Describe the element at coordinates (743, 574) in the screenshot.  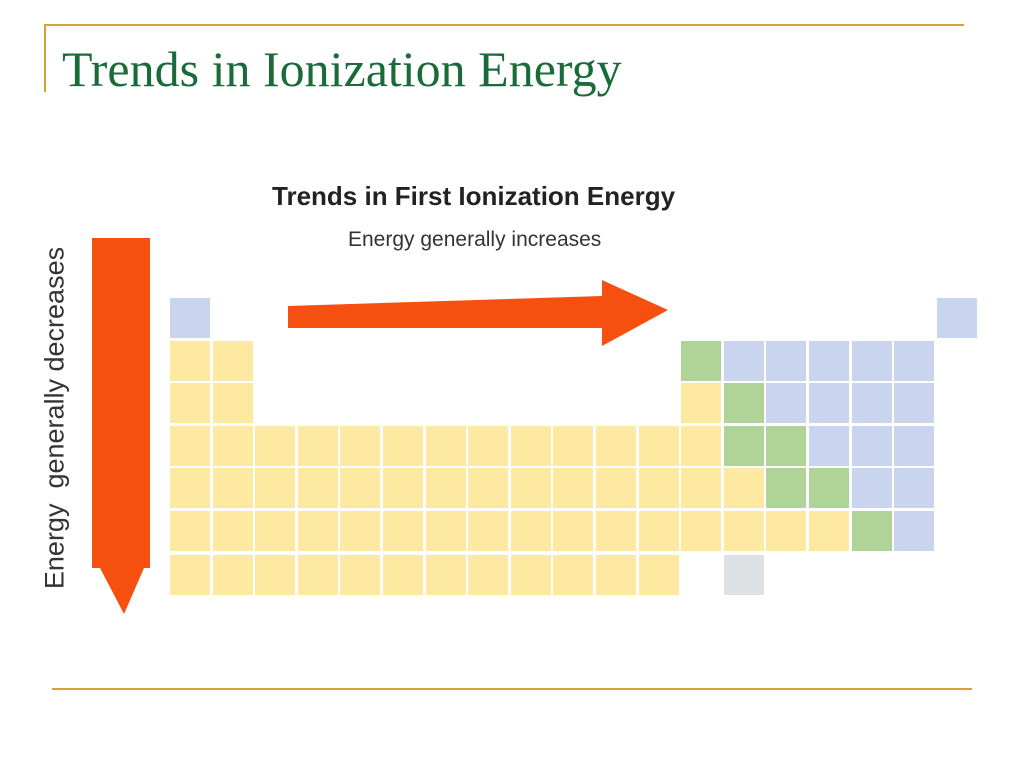
I see `element-cell-gray` at that location.